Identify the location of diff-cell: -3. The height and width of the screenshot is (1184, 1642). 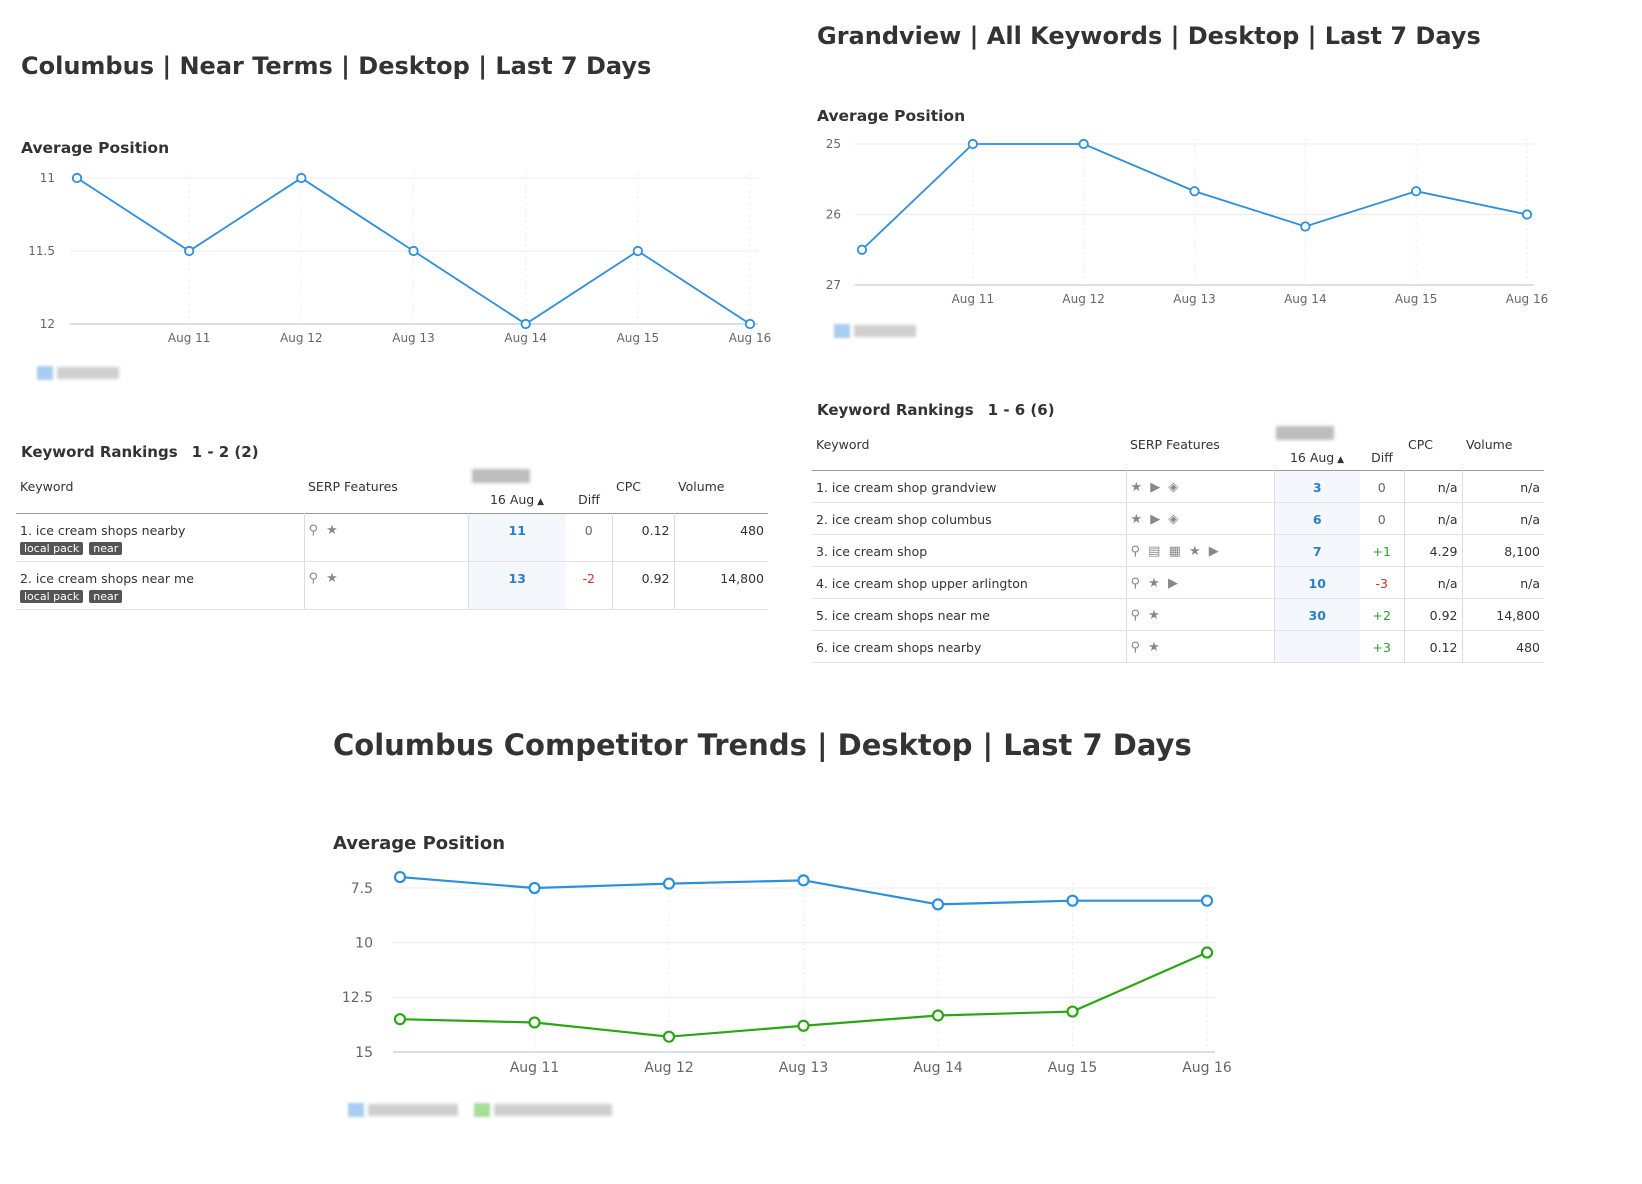
(1382, 582).